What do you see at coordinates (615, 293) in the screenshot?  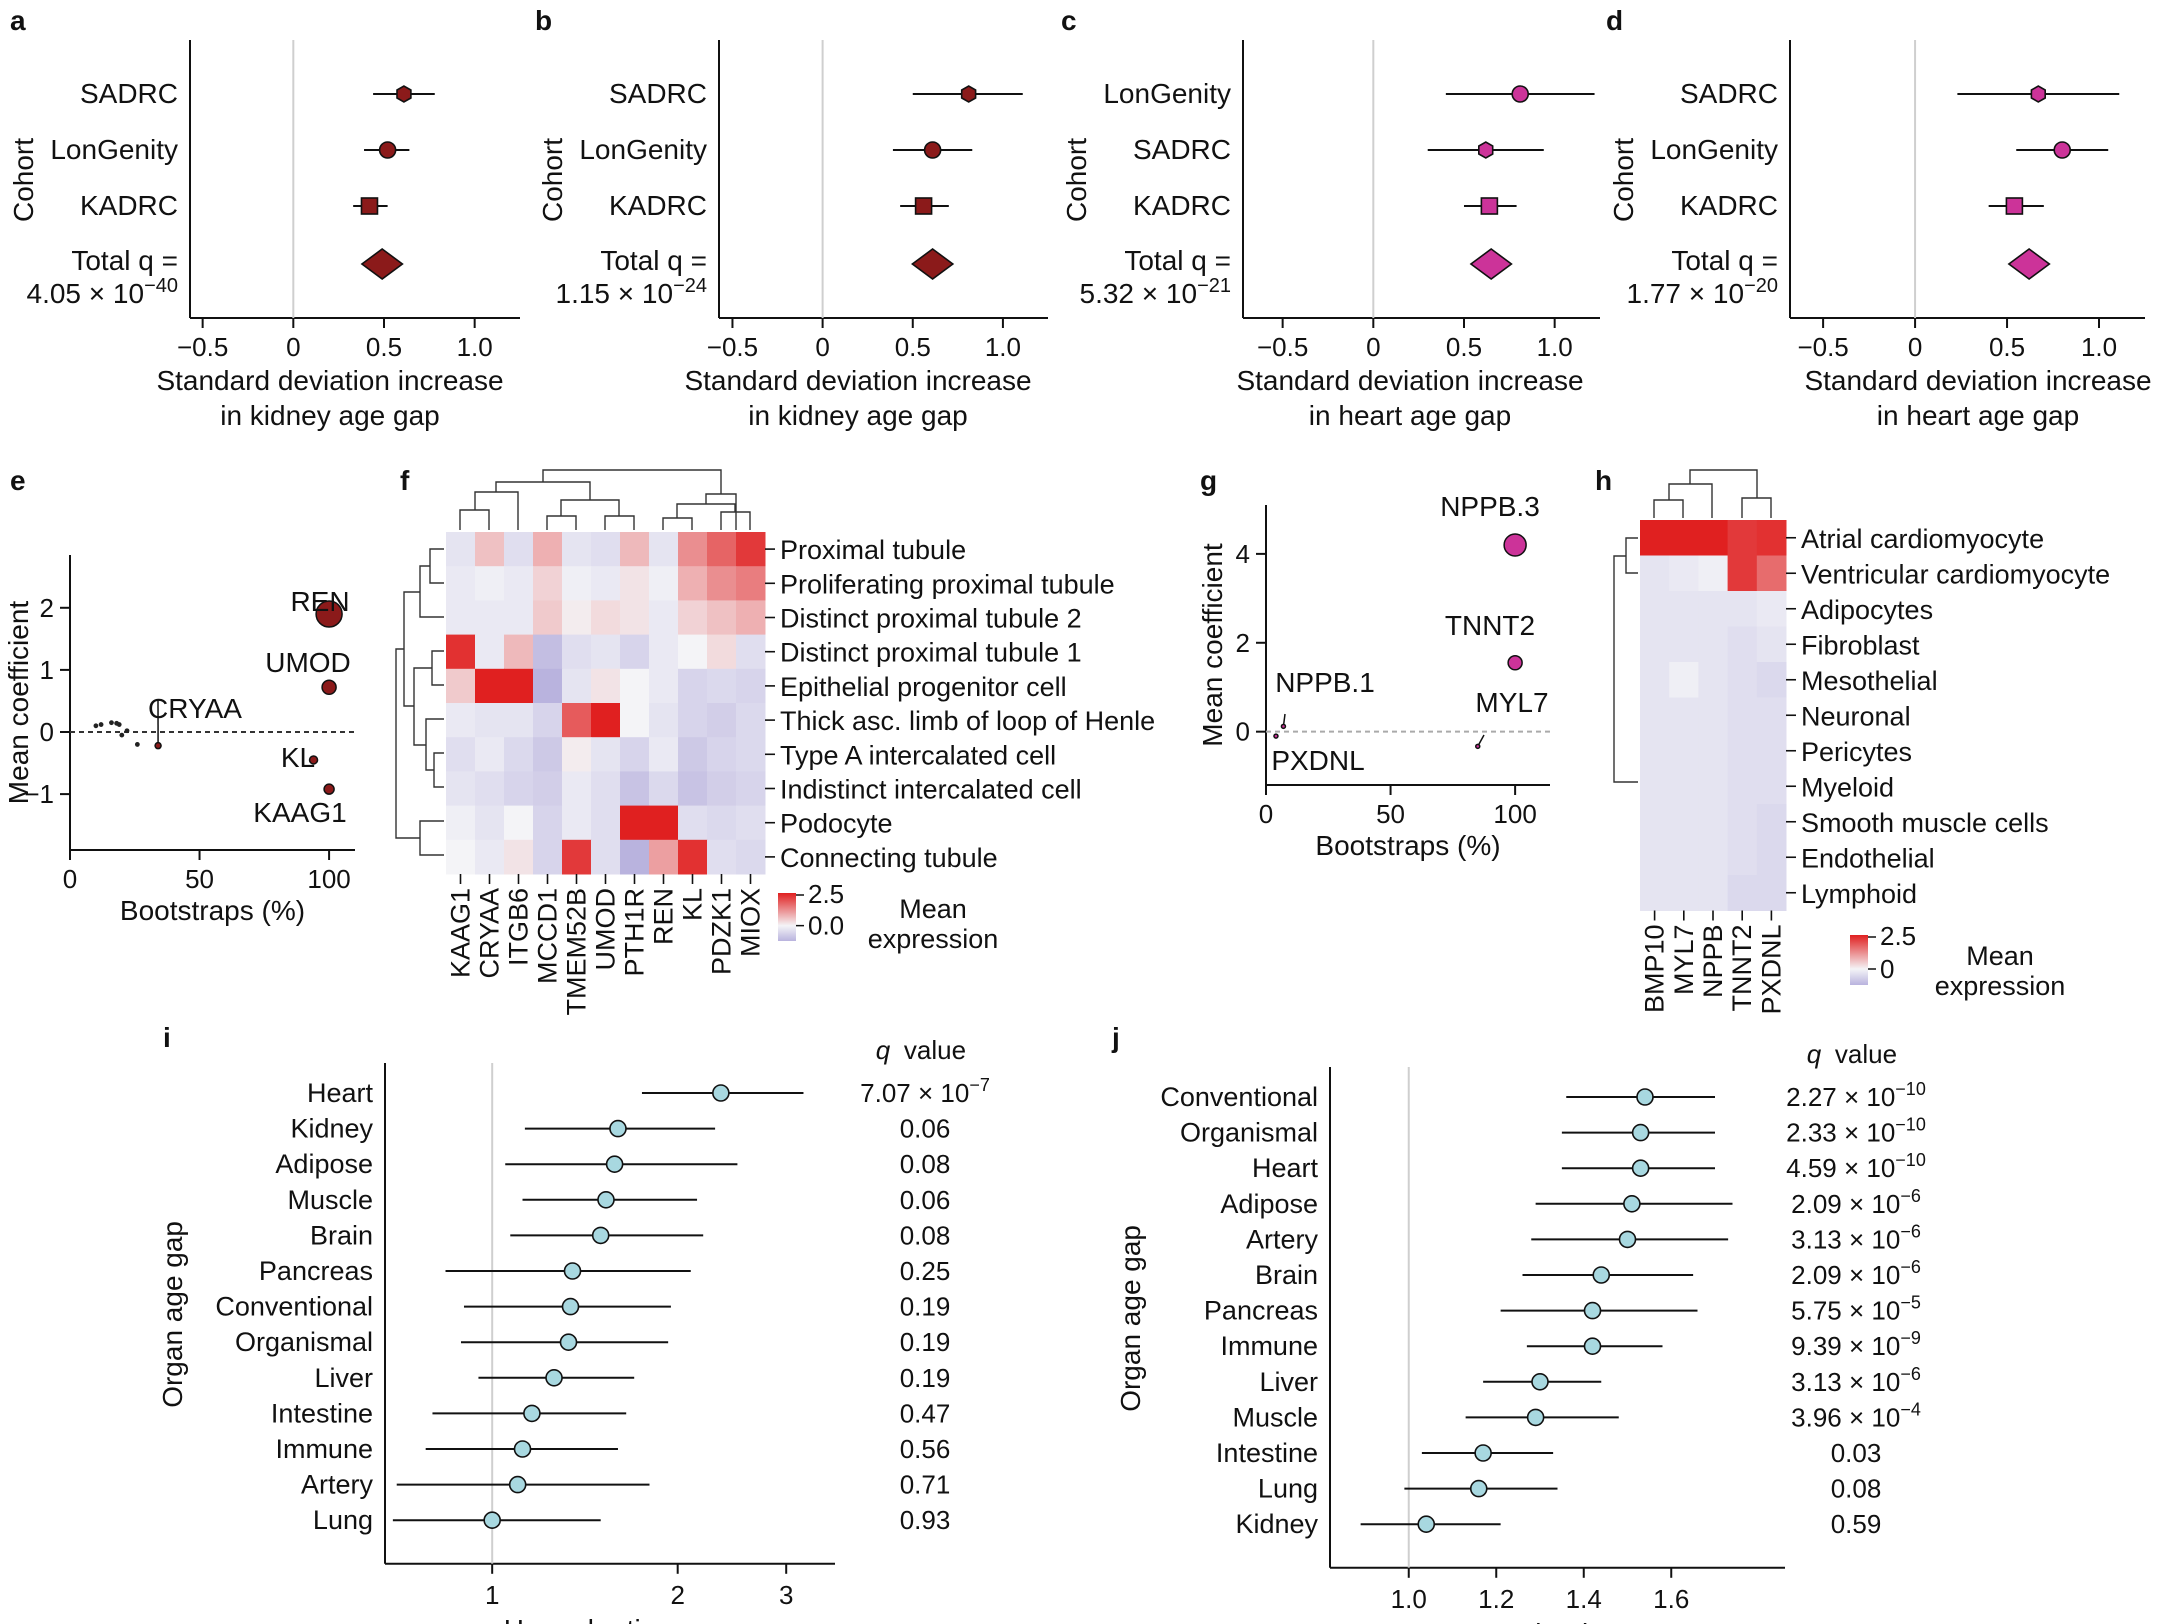 I see `sci-base: 1.15 × 10` at bounding box center [615, 293].